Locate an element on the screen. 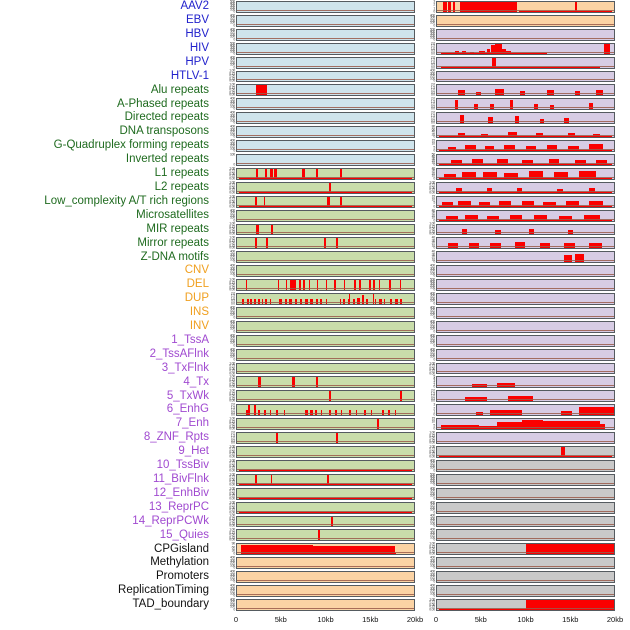 The width and height of the screenshot is (630, 630). track-label-microsatellites: Microsatellites is located at coordinates (172, 214).